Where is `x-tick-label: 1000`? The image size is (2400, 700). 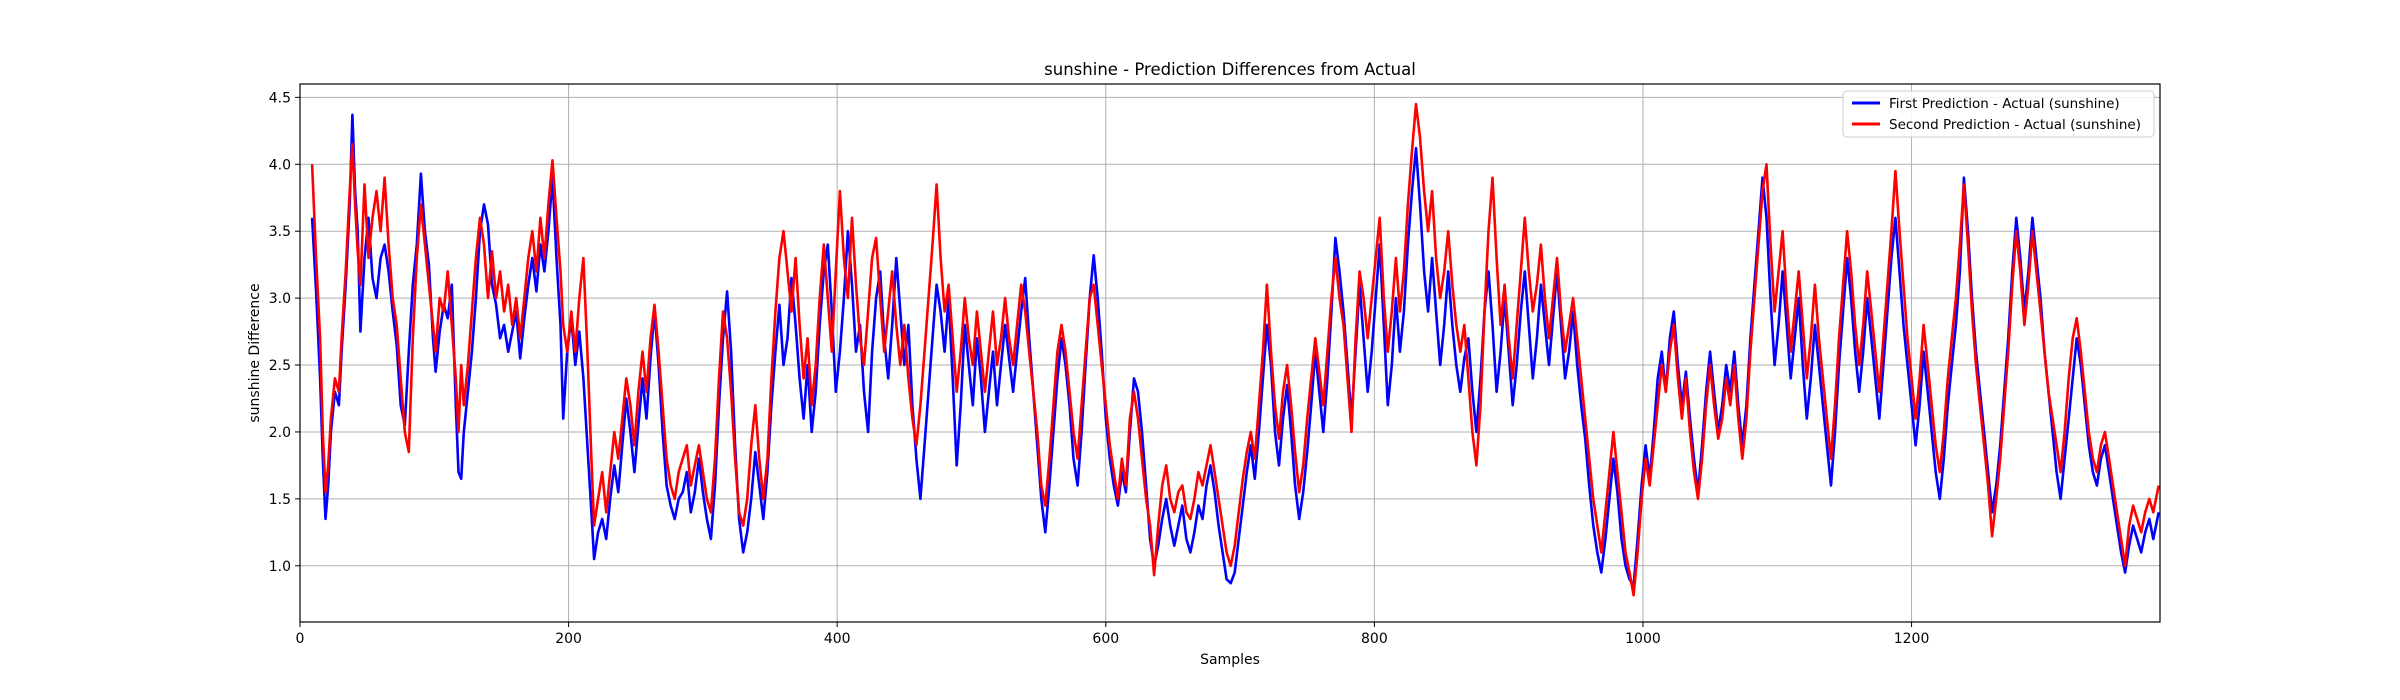 x-tick-label: 1000 is located at coordinates (1643, 639).